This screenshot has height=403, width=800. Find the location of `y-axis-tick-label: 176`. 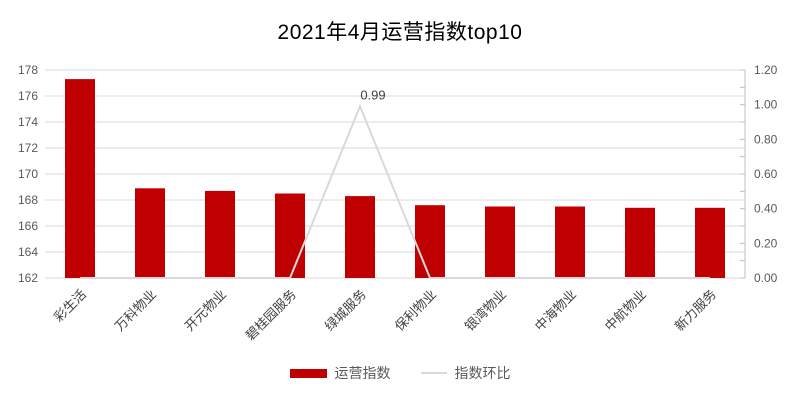

y-axis-tick-label: 176 is located at coordinates (28, 96).